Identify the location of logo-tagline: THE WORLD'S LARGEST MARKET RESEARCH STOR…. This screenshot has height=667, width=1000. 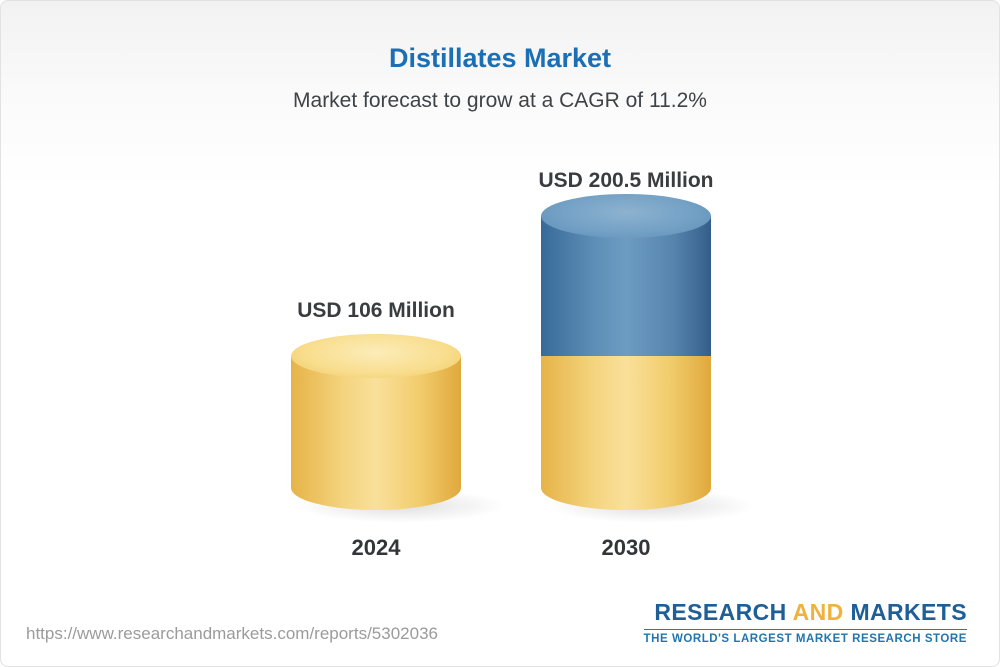
(805, 639).